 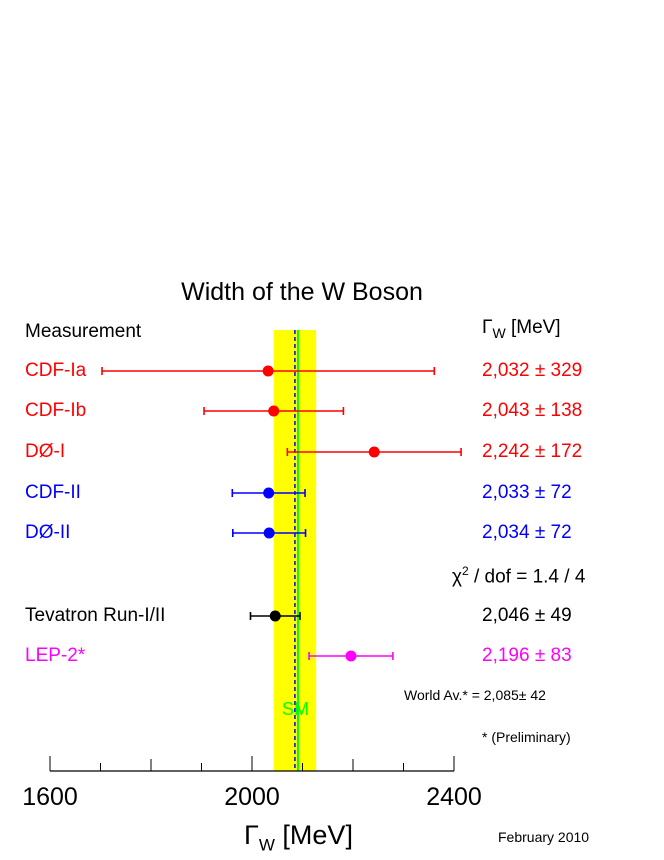 I want to click on measurement-value: 2,033 ± 72, so click(x=527, y=492).